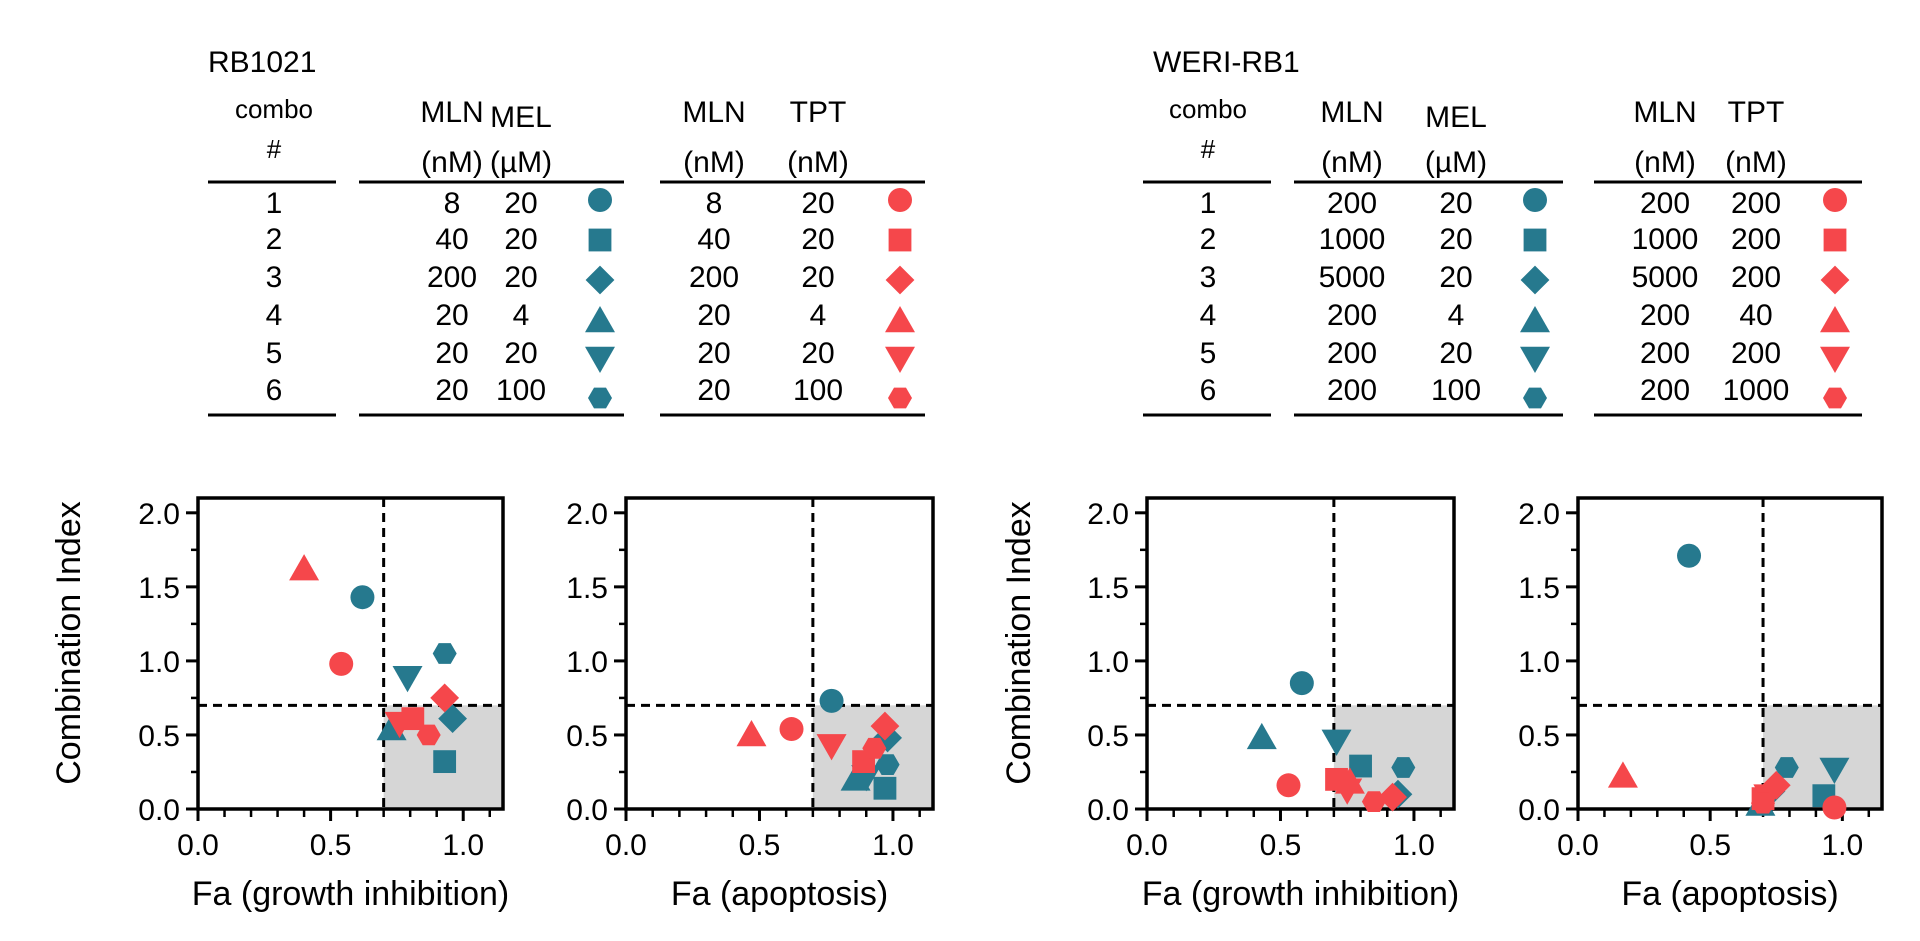 Image resolution: width=1920 pixels, height=941 pixels. I want to click on combo-number: 2, so click(274, 239).